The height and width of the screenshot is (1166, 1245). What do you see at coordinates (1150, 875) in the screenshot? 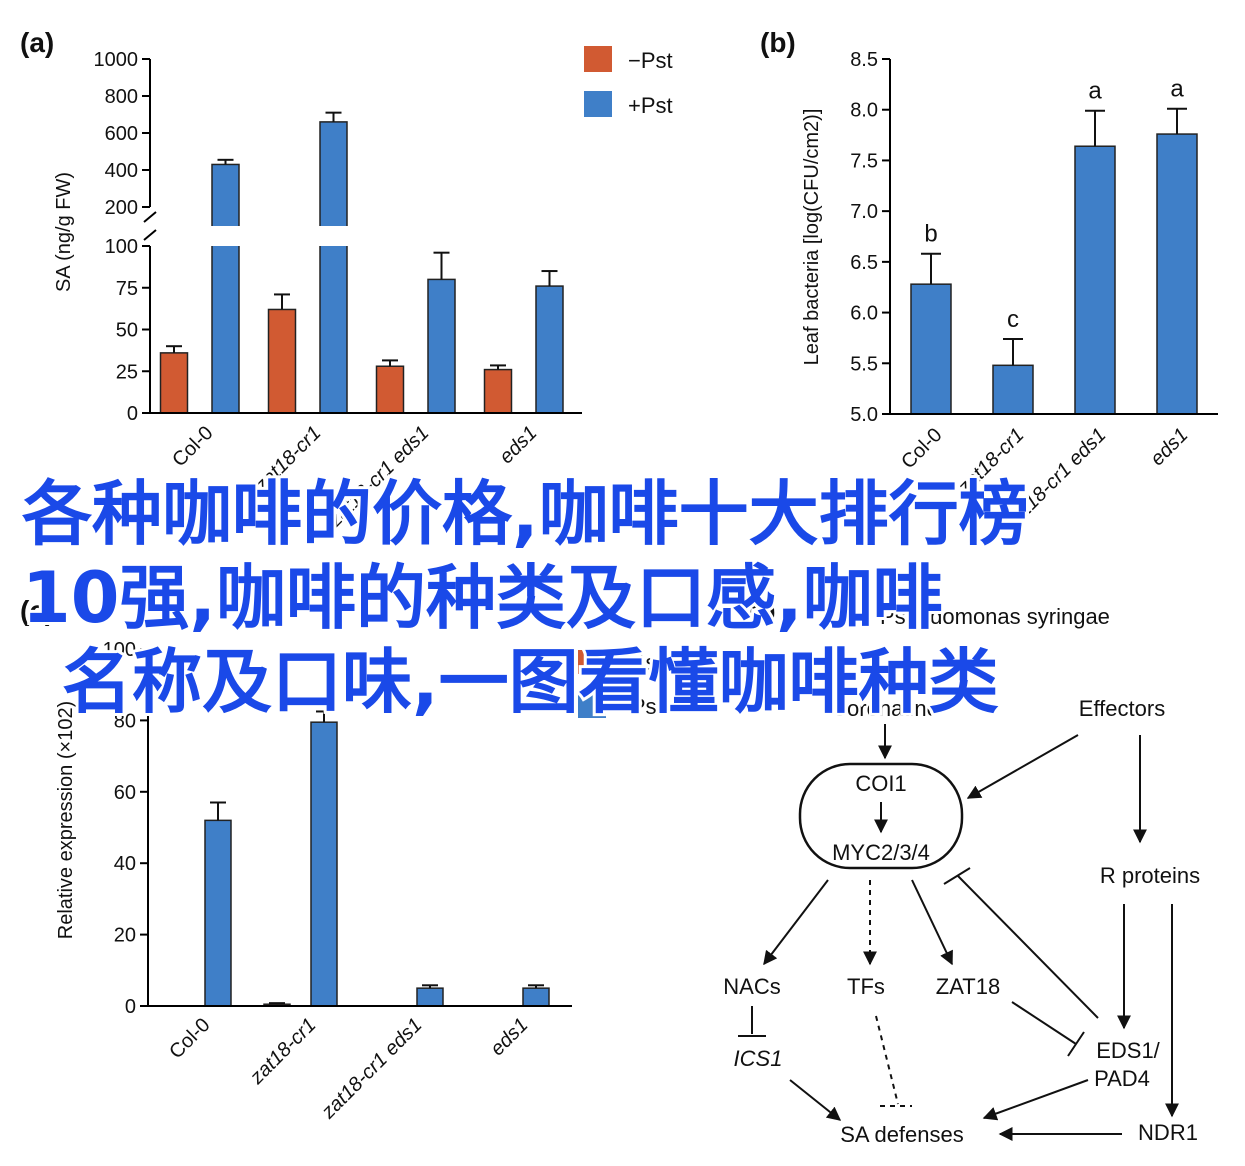
I see `node-r-proteins: R proteins` at bounding box center [1150, 875].